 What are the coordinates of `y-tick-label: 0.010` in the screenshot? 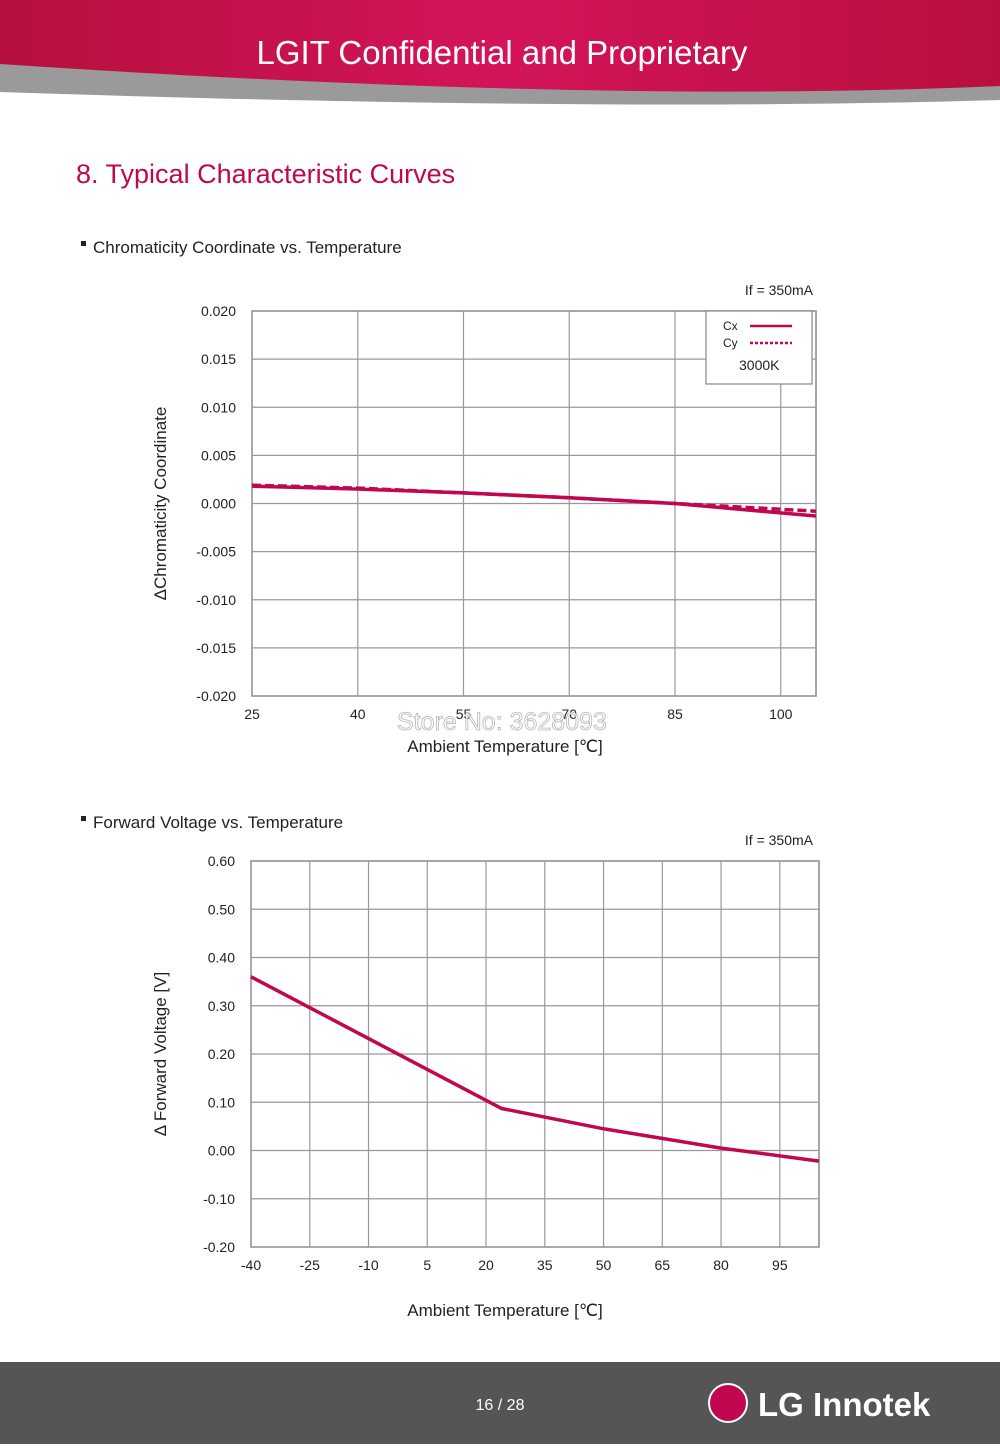 It's located at (218, 407).